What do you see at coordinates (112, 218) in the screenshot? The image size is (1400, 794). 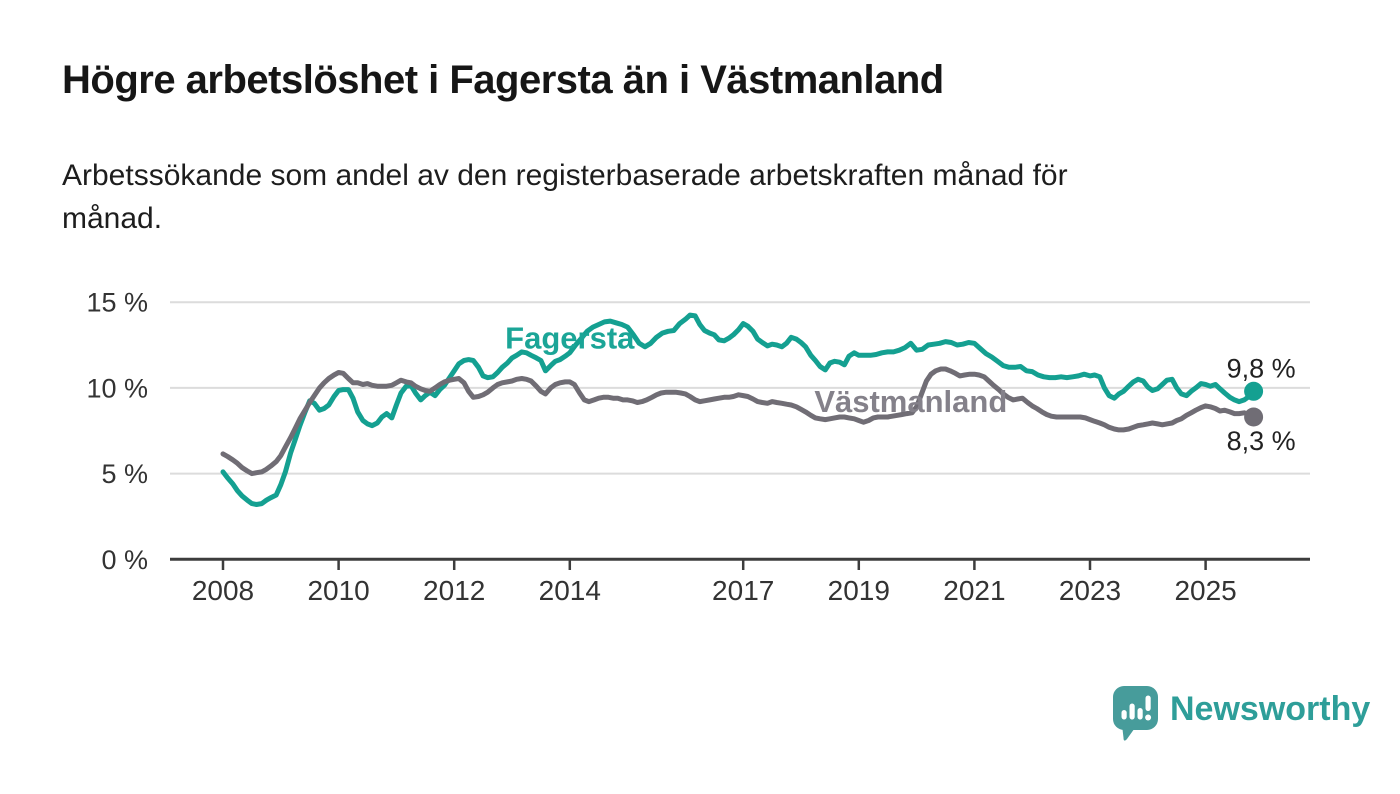 I see `chart-subtitle-line2: månad.` at bounding box center [112, 218].